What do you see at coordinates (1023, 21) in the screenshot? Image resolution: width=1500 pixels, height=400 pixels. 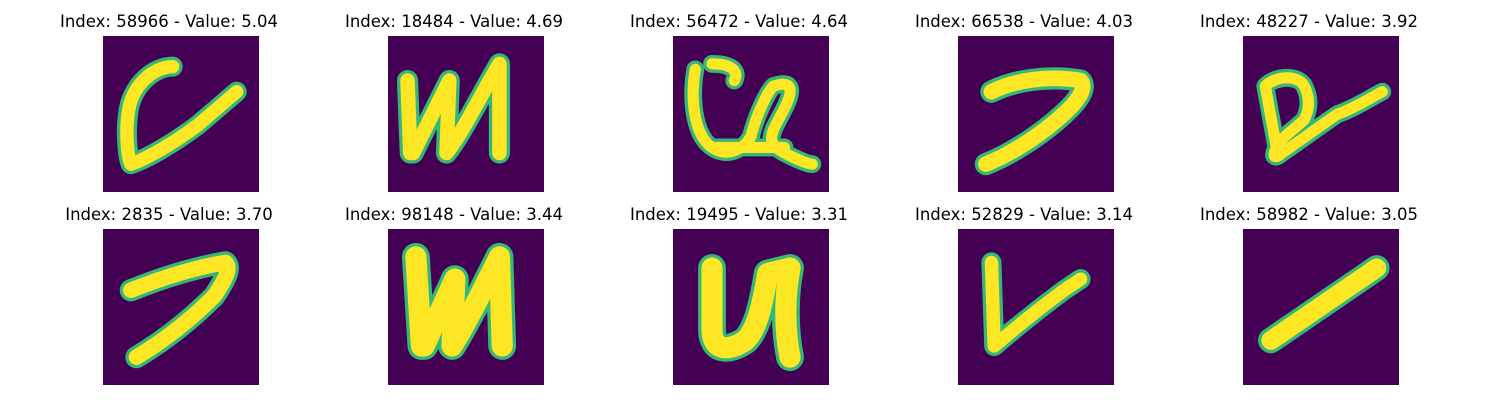 I see `tile-title: Index: 66538 - Value: 4.03` at bounding box center [1023, 21].